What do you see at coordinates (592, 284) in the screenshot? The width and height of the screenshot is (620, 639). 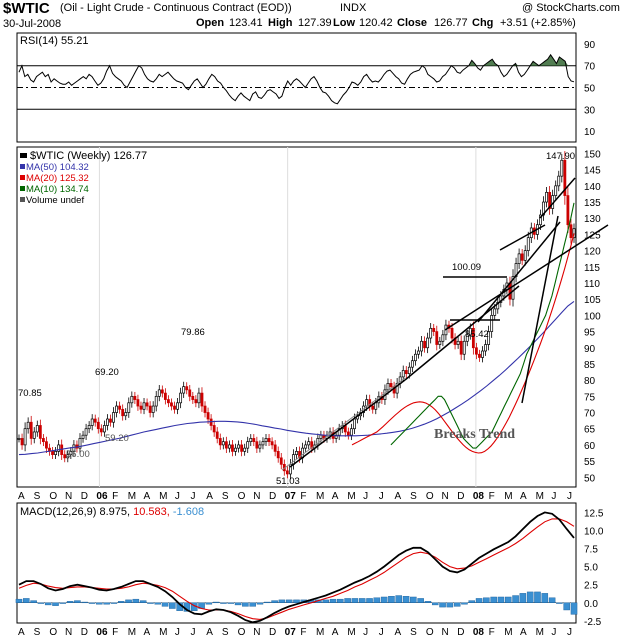 I see `price-tick-label: 110` at bounding box center [592, 284].